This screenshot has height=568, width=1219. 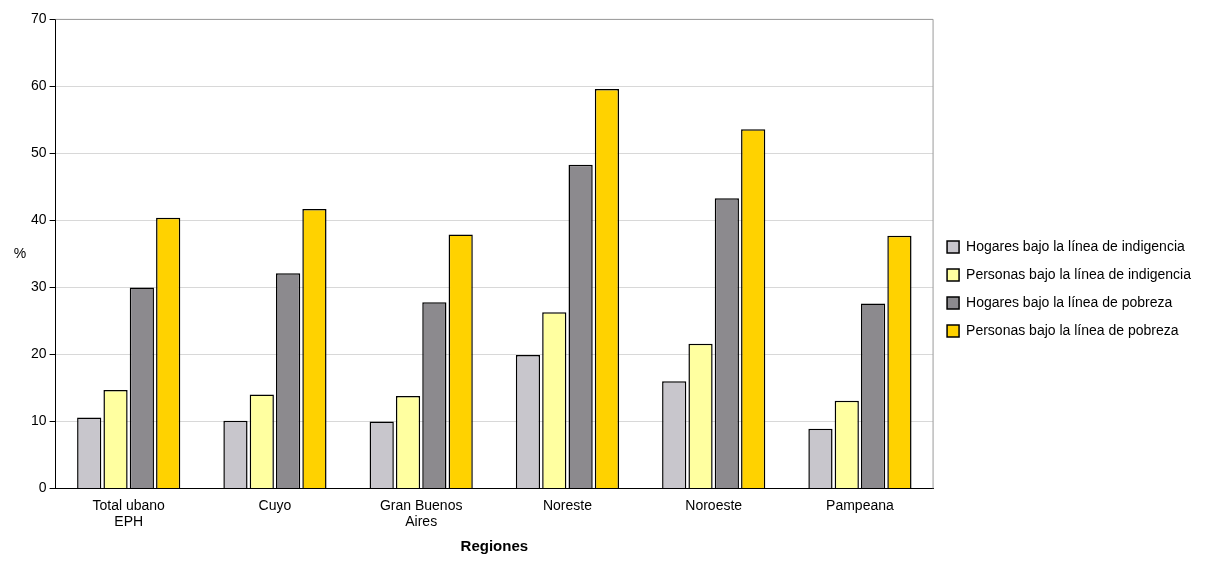 I want to click on x-axis-title: Regiones, so click(x=494, y=546).